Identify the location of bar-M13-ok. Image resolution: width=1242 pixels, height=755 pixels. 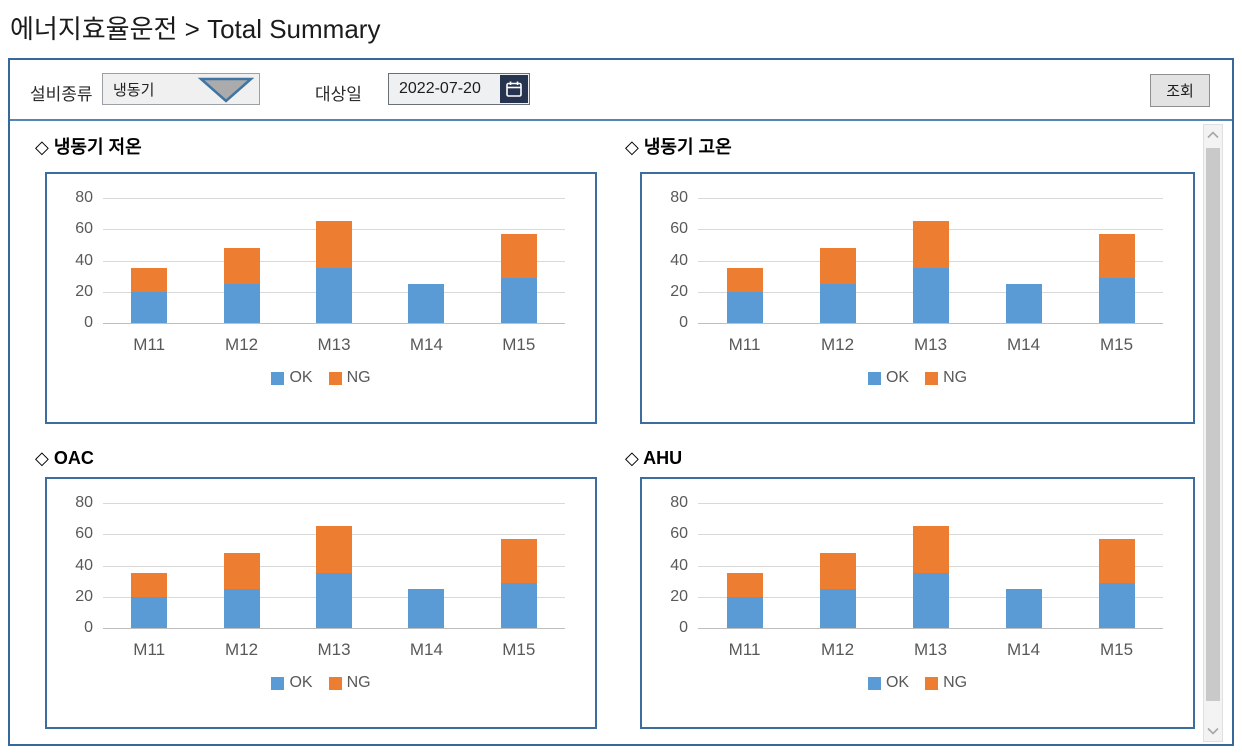
(930, 600).